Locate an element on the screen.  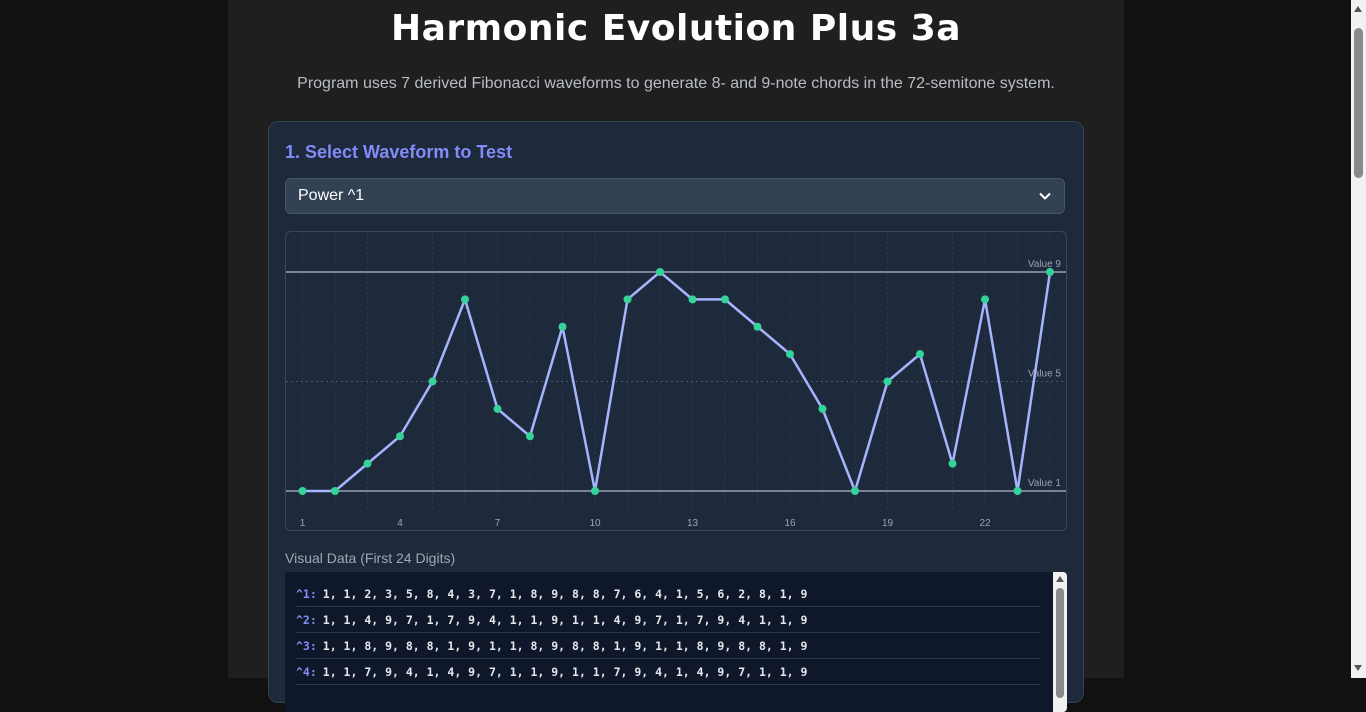
page-scroll-thumb is located at coordinates (1358, 103).